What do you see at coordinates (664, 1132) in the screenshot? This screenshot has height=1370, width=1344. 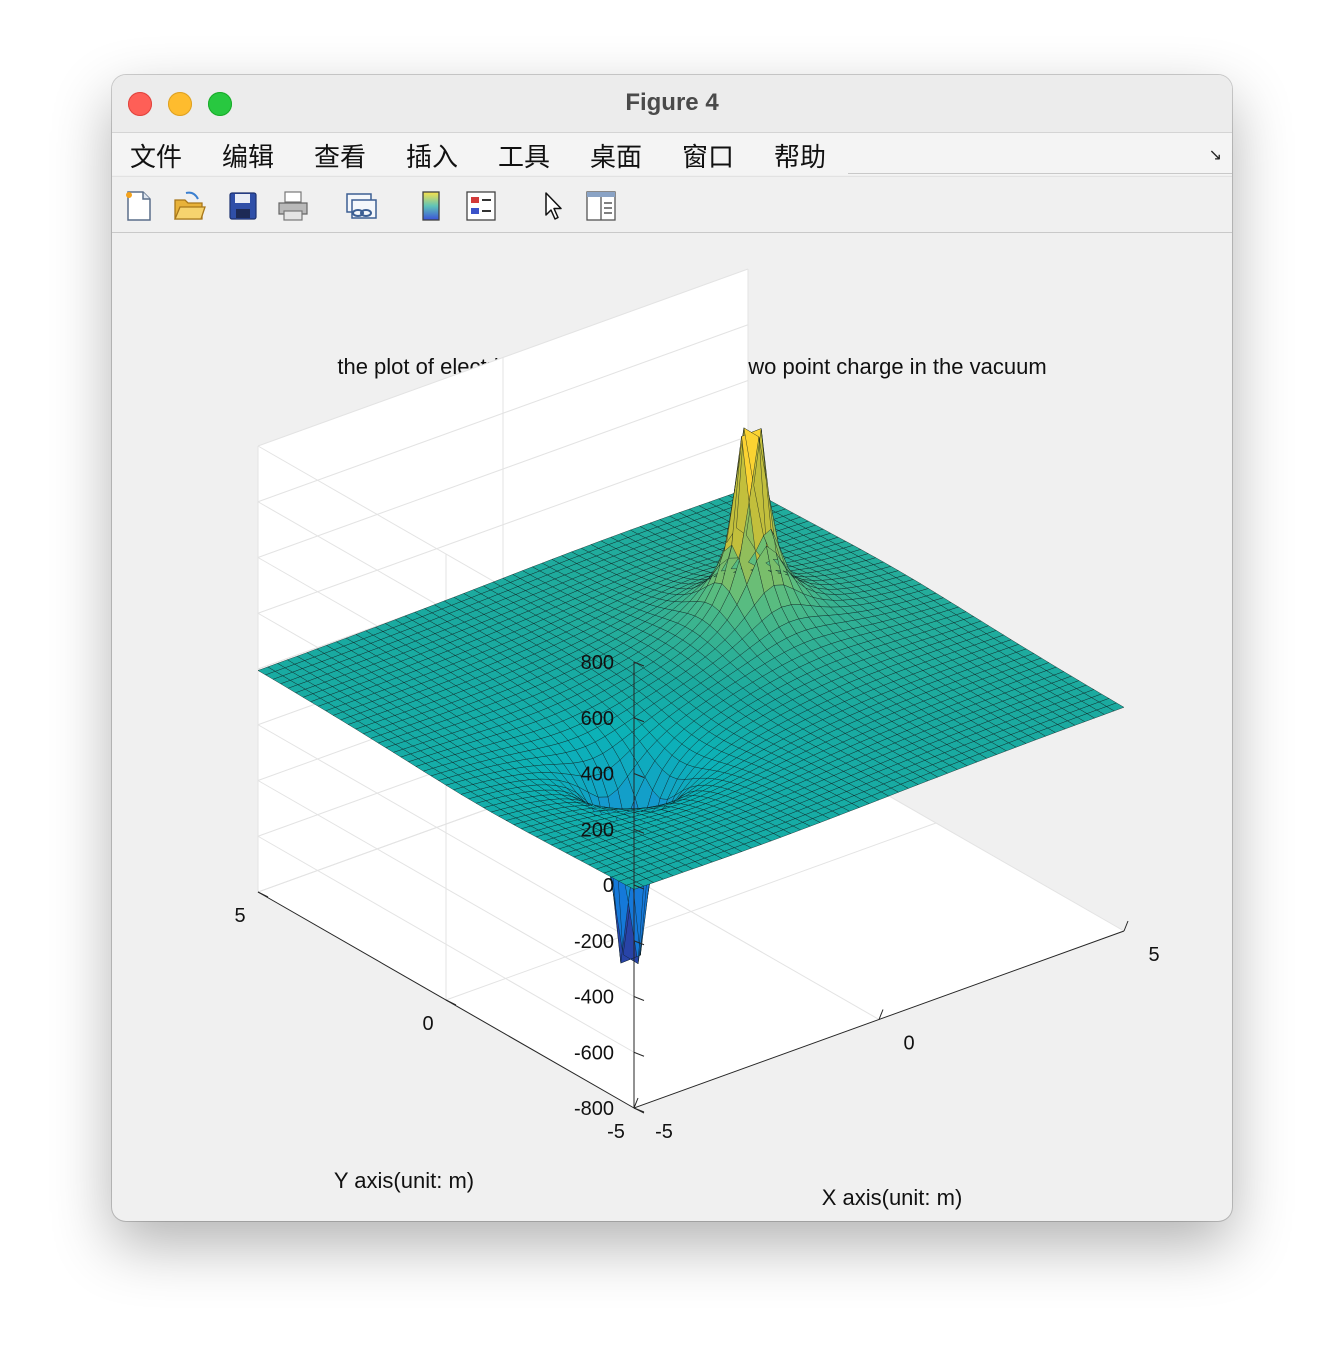 I see `x-tick-label: -5` at bounding box center [664, 1132].